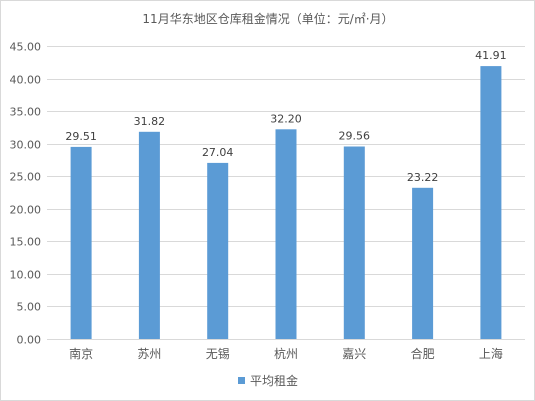  What do you see at coordinates (491, 55) in the screenshot?
I see `bar-data-label: 41.91` at bounding box center [491, 55].